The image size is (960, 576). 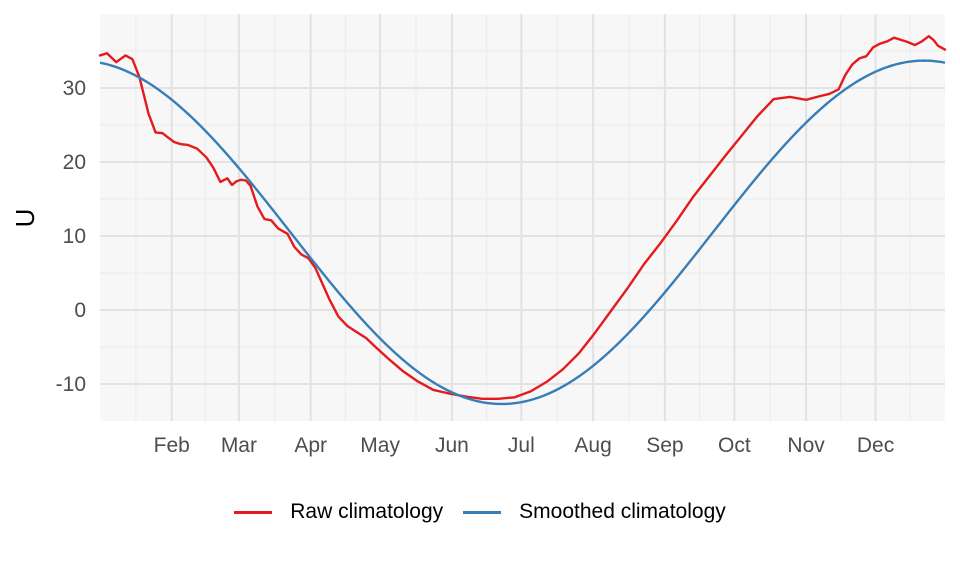 What do you see at coordinates (367, 511) in the screenshot?
I see `legend-label-raw: Raw climatology` at bounding box center [367, 511].